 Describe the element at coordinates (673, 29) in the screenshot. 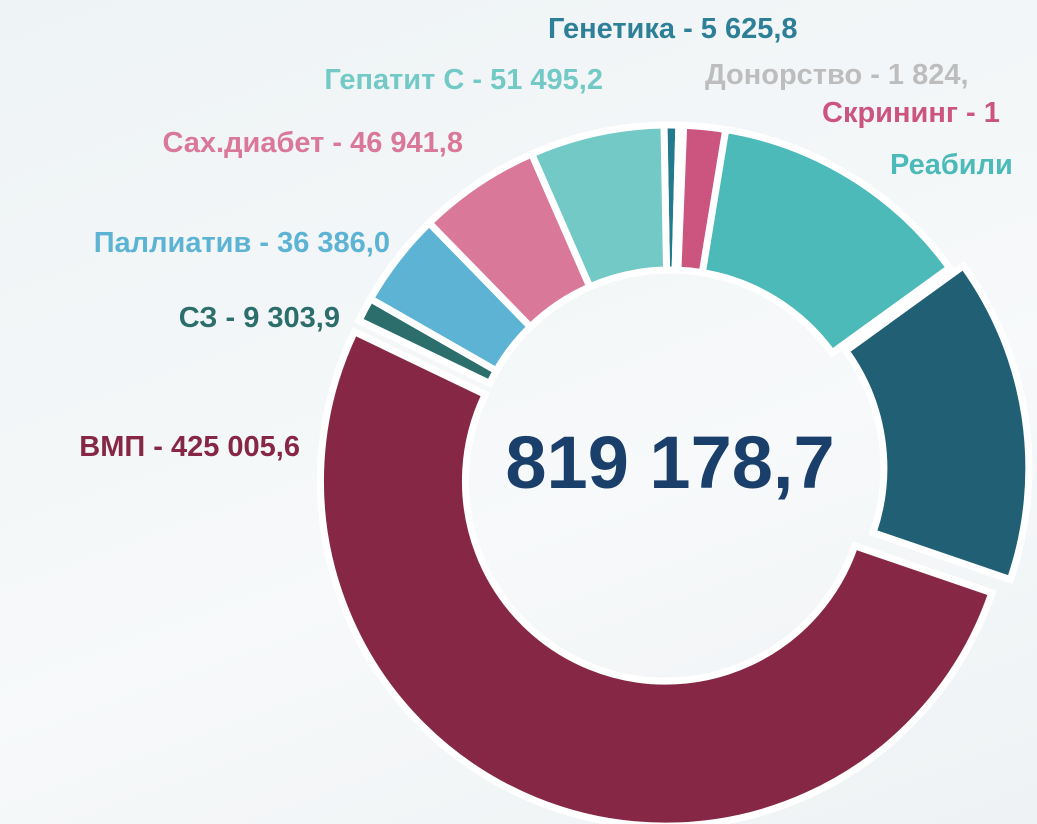

I see `slice-label: Генетика - 5 625,8` at that location.